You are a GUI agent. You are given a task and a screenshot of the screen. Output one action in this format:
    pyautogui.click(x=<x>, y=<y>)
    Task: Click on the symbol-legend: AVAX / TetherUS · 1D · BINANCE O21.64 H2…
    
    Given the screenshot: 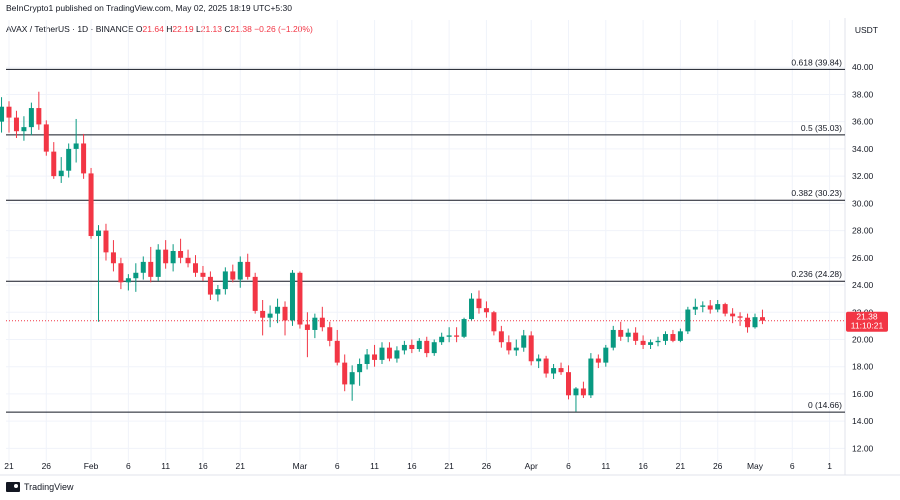 What is the action you would take?
    pyautogui.click(x=159, y=29)
    